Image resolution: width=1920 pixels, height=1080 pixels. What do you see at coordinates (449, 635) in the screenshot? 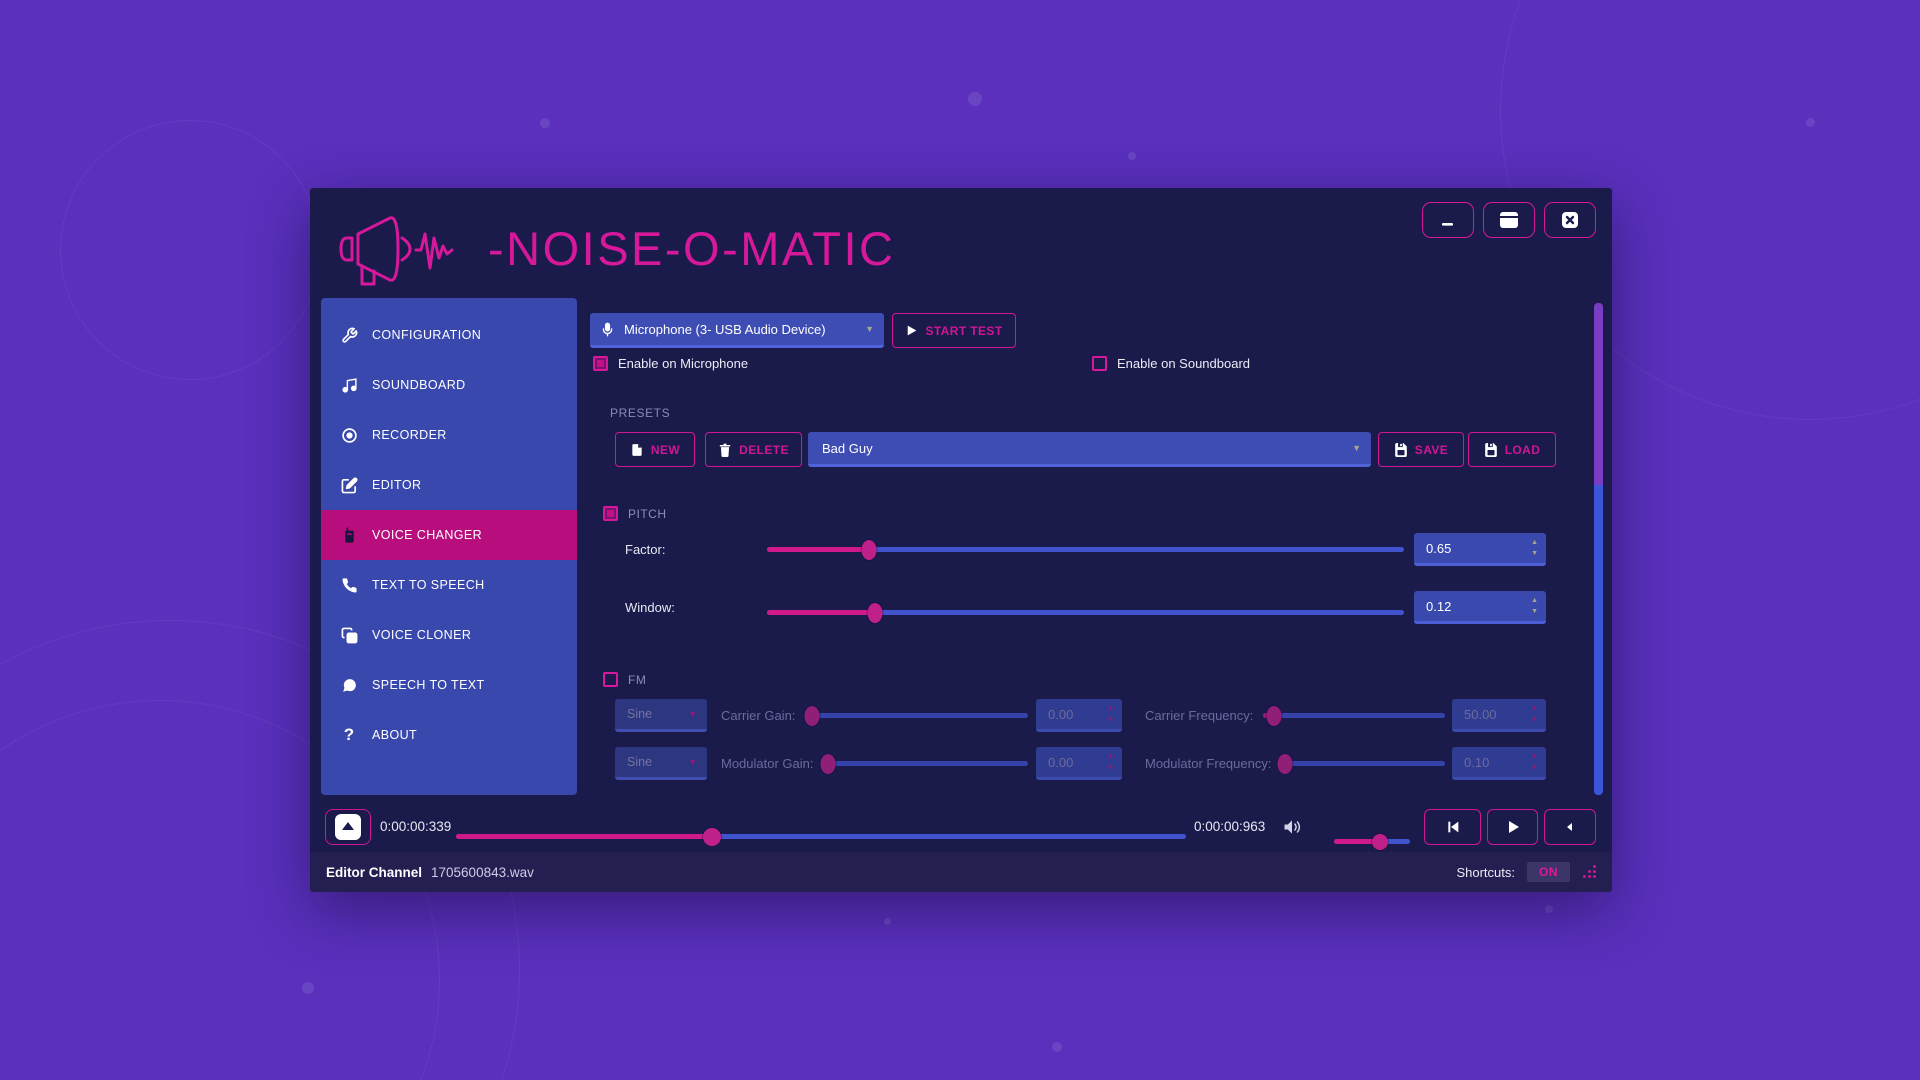
I see `sidebar-item-voice-cloner: VOICE CLONER` at bounding box center [449, 635].